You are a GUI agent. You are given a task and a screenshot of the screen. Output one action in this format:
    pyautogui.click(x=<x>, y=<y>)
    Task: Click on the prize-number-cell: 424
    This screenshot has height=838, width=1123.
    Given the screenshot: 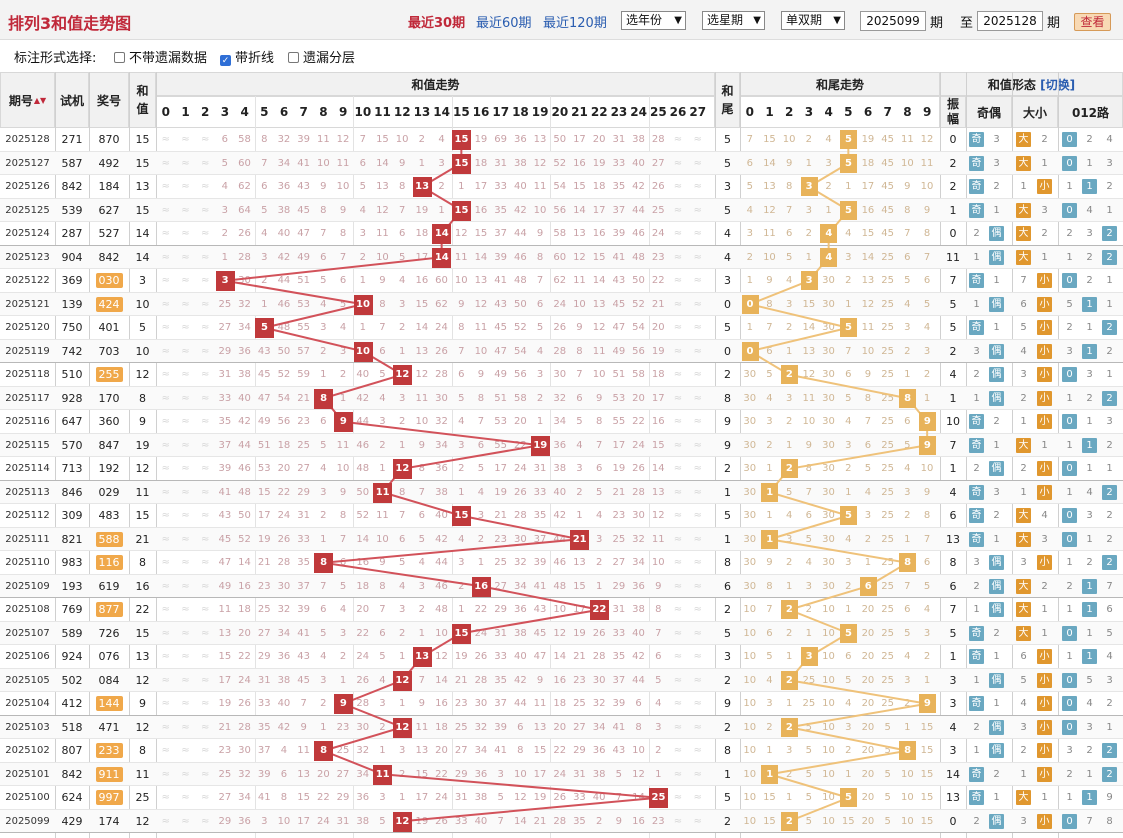 What is the action you would take?
    pyautogui.click(x=109, y=305)
    